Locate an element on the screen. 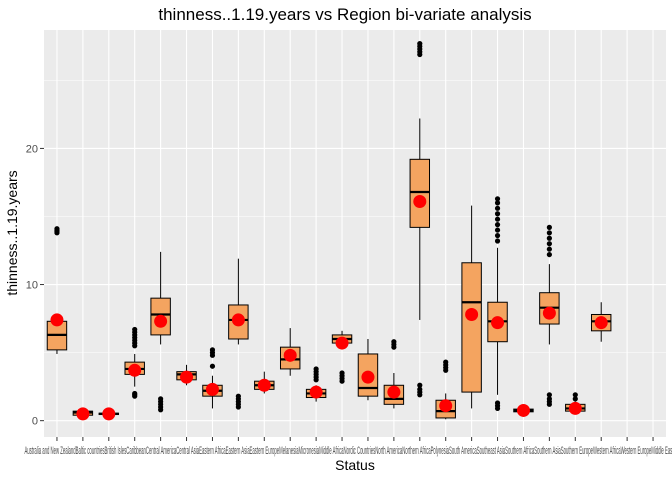 The width and height of the screenshot is (672, 480). y-axis: 0 10 20 is located at coordinates (35, 285).